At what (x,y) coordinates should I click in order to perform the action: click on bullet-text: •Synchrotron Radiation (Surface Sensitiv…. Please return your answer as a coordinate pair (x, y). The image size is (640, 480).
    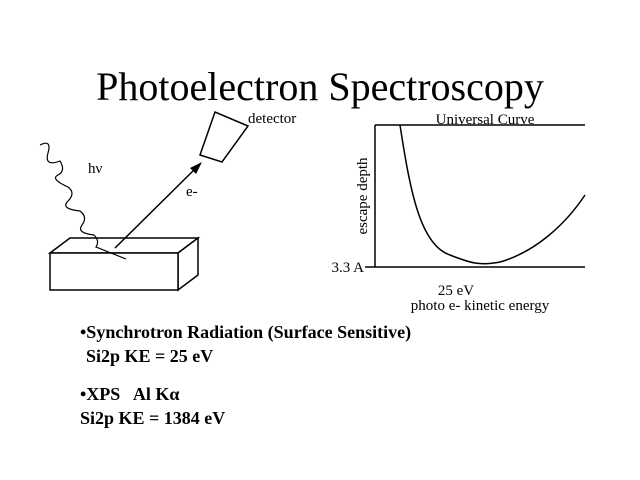
    Looking at the image, I should click on (245, 332).